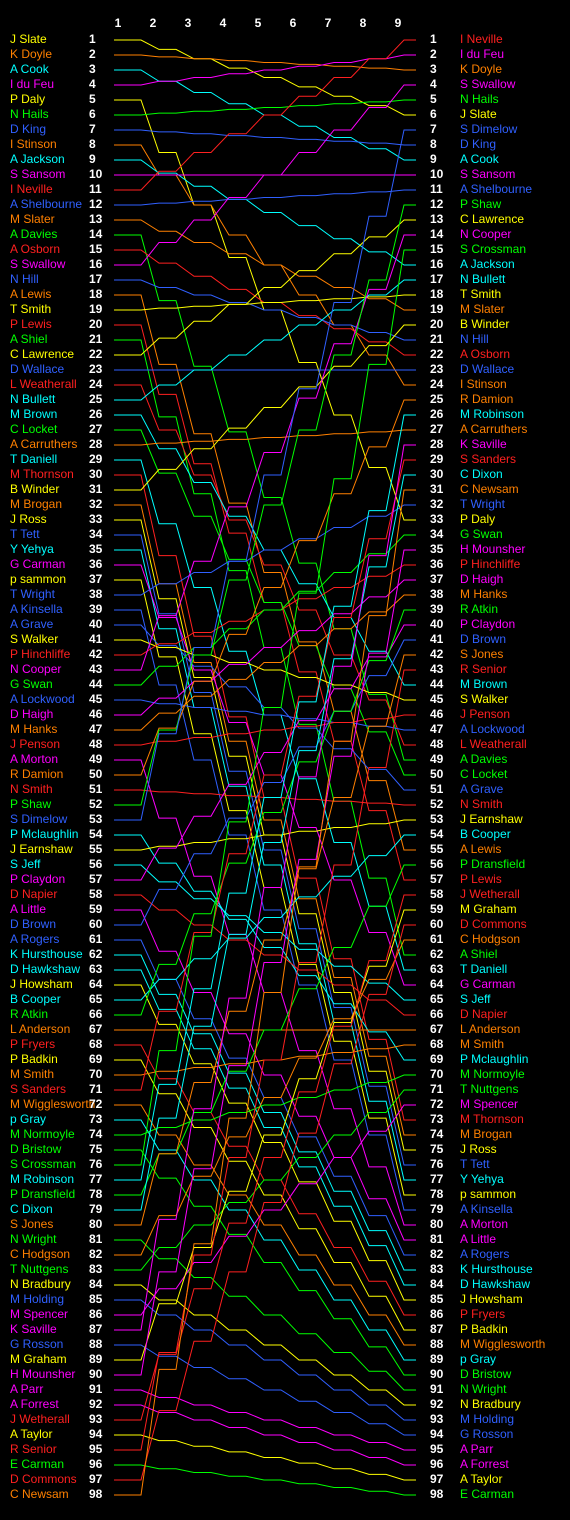 The height and width of the screenshot is (1520, 570). Describe the element at coordinates (96, 459) in the screenshot. I see `start-rank-label: 29` at that location.